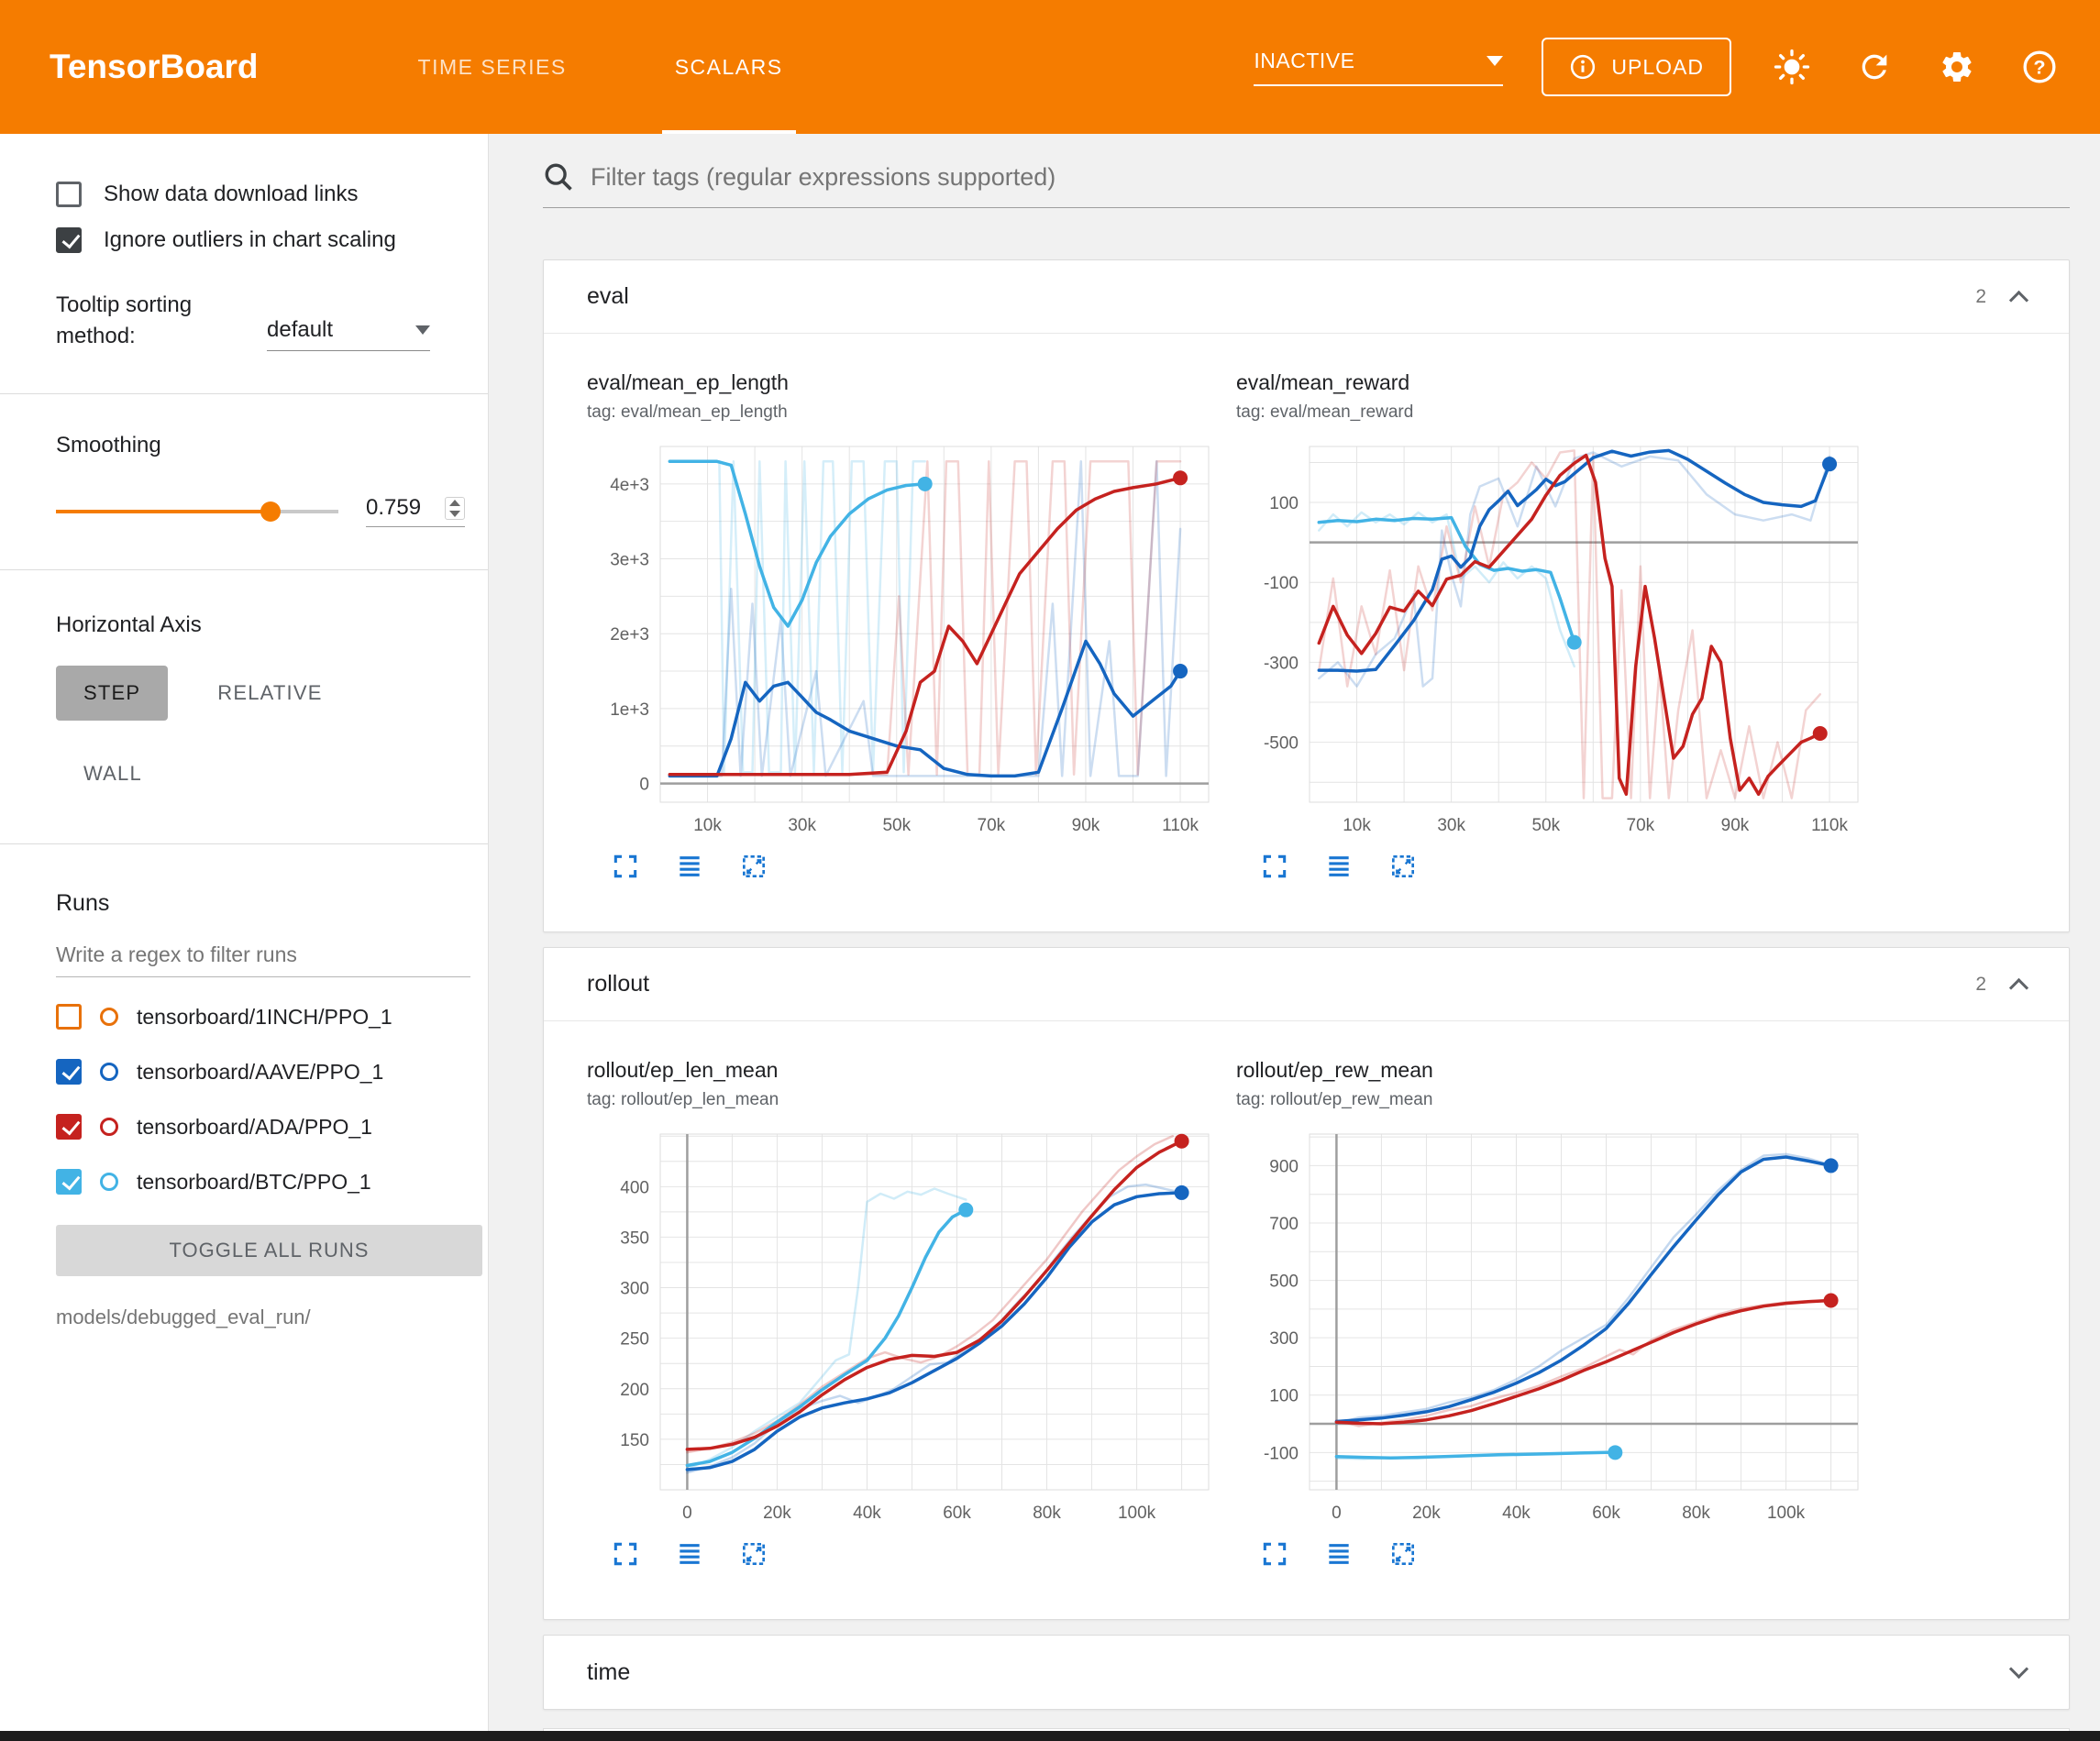  What do you see at coordinates (1516, 1513) in the screenshot?
I see `svg-text: 40k` at bounding box center [1516, 1513].